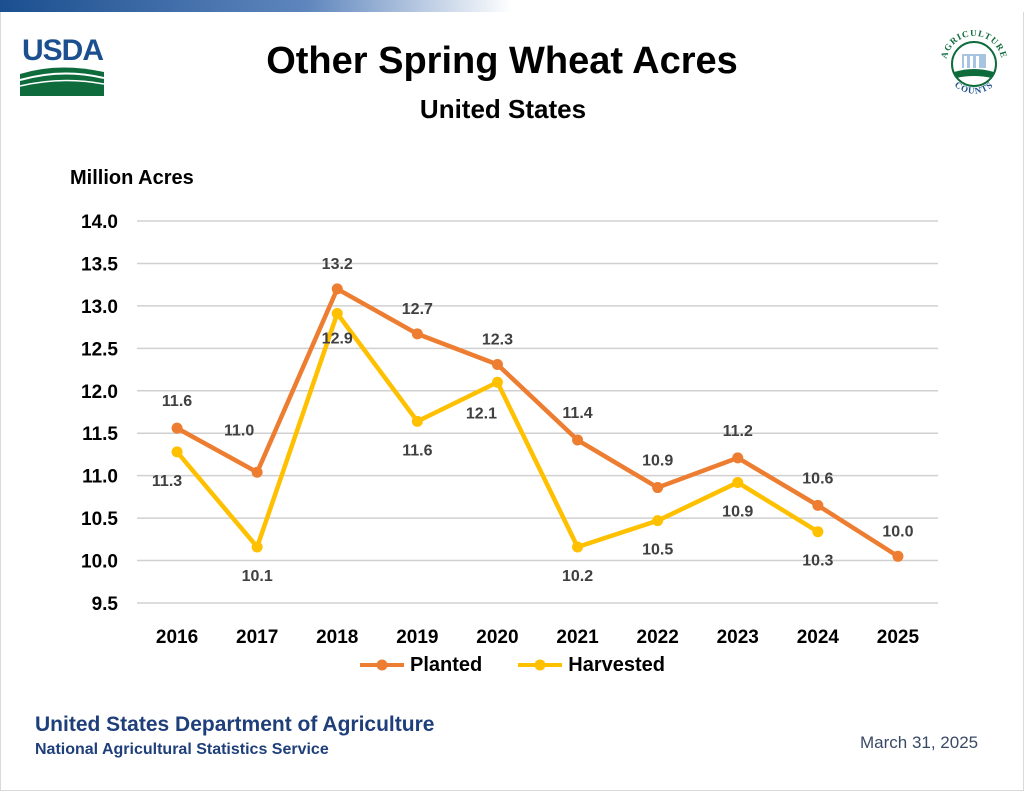  I want to click on usda-logo-text: USDA, so click(63, 50).